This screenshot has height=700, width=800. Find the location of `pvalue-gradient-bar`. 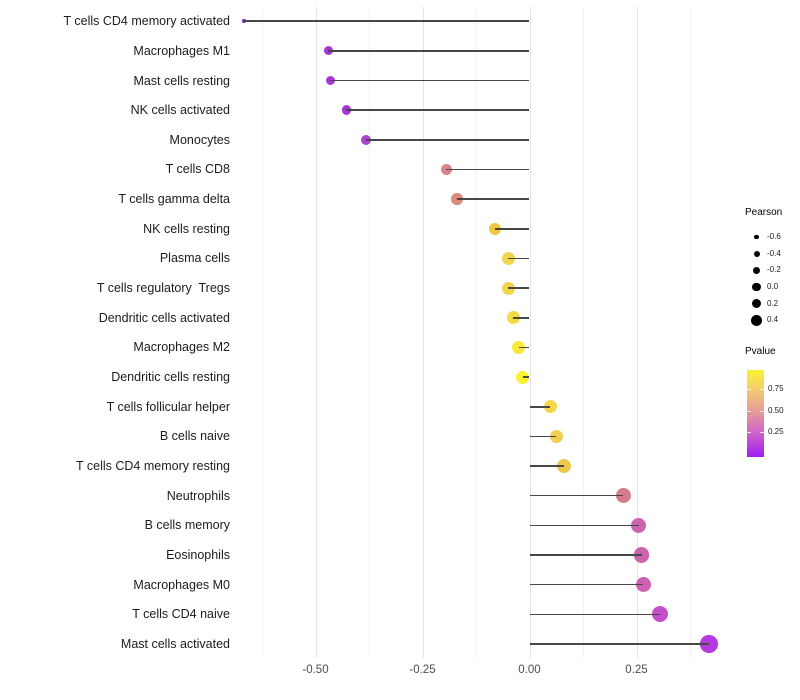

pvalue-gradient-bar is located at coordinates (755, 413).